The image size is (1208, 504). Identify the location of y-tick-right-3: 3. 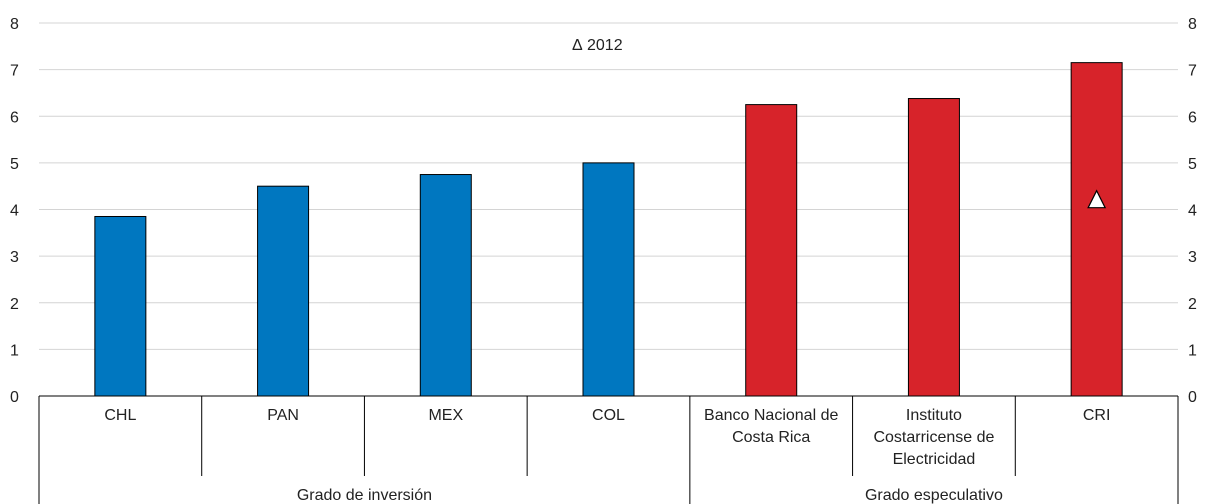
(1192, 257).